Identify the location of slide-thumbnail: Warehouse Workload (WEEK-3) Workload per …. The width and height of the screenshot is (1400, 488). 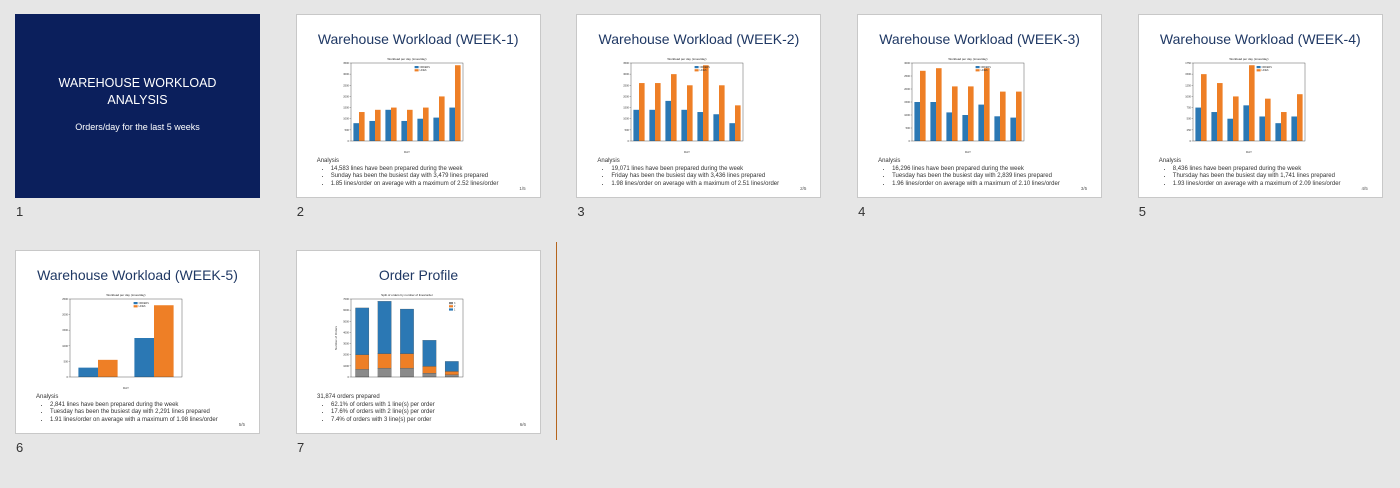
(980, 106).